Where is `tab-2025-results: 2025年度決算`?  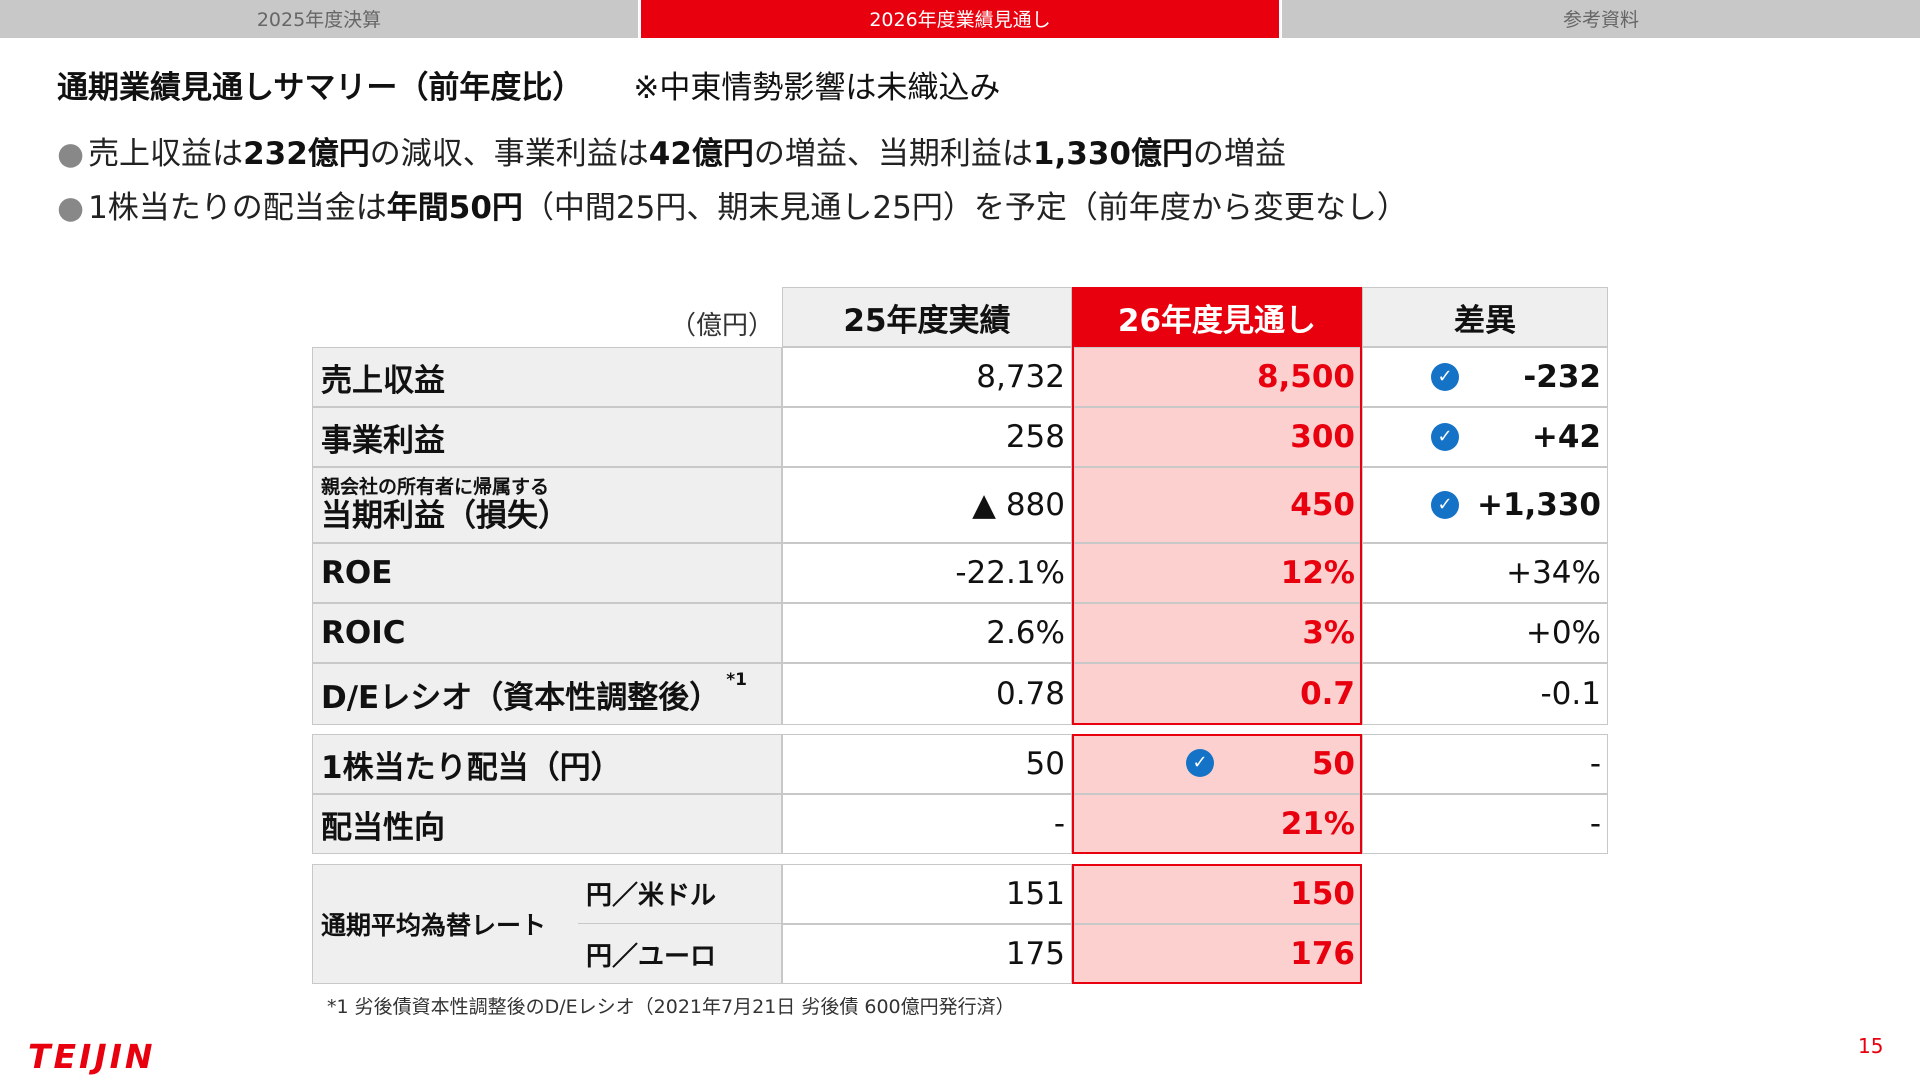
tab-2025-results: 2025年度決算 is located at coordinates (319, 19).